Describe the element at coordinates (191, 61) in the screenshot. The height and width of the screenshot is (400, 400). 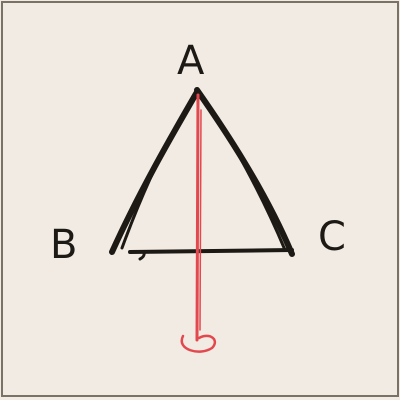
I see `vertex-label-a: A` at that location.